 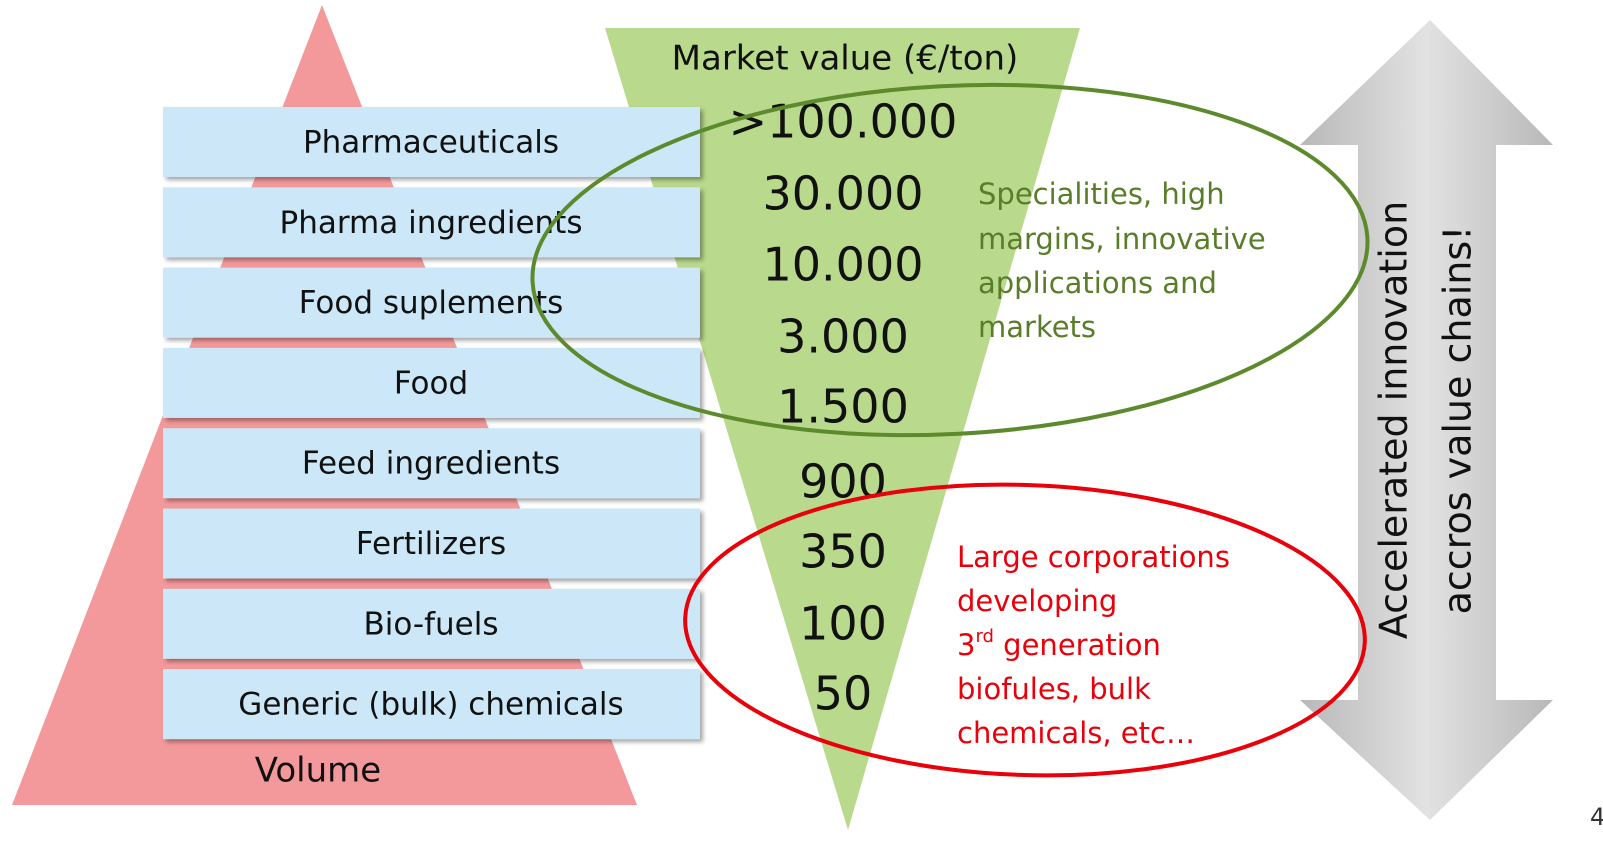 What do you see at coordinates (843, 482) in the screenshot?
I see `level-value: 900` at bounding box center [843, 482].